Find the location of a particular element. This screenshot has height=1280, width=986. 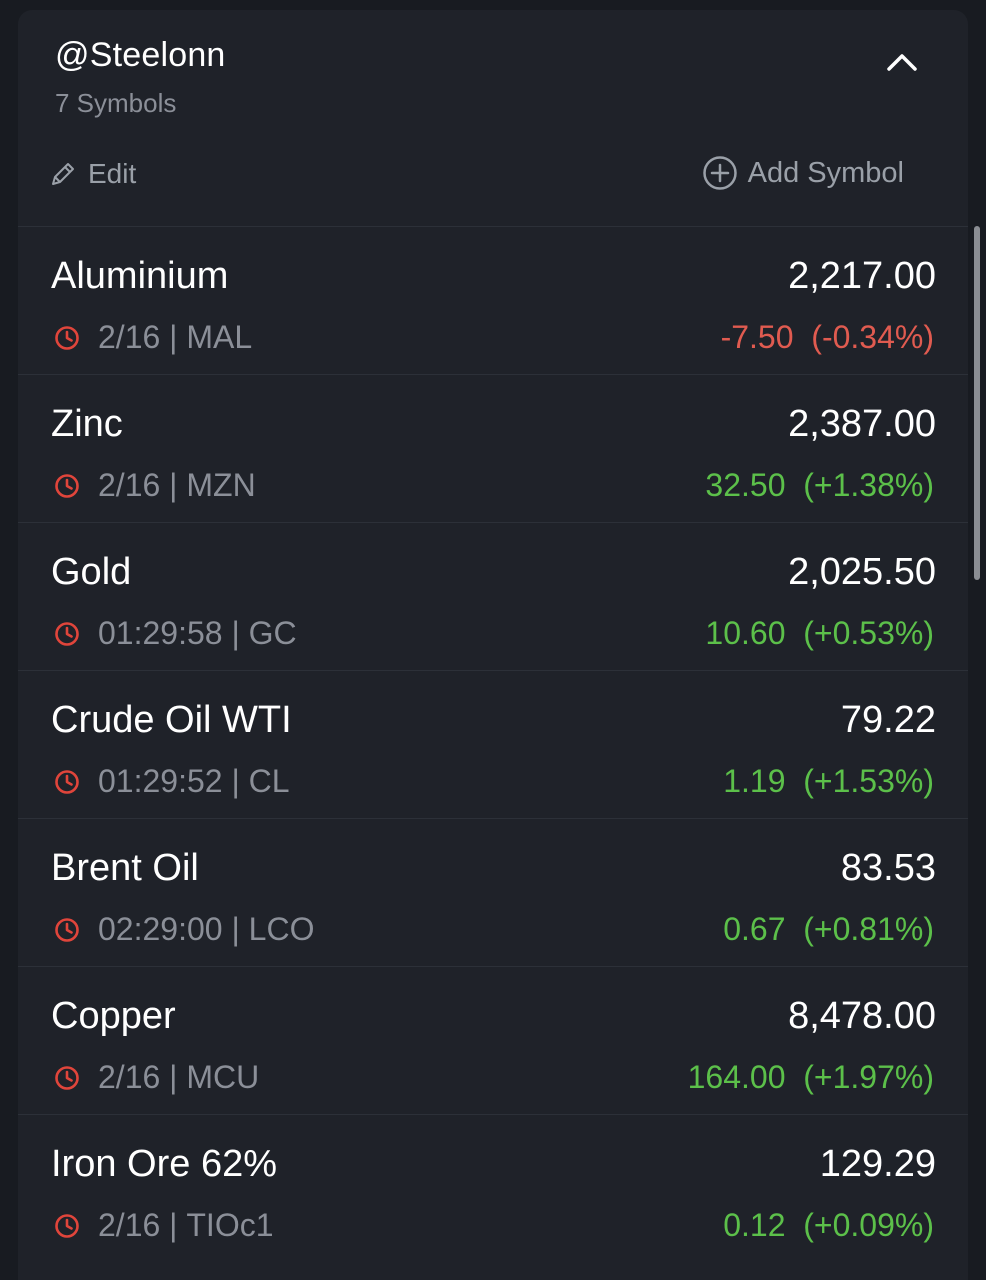

symbol-change: 1.19 (+1.53%) is located at coordinates (828, 781).